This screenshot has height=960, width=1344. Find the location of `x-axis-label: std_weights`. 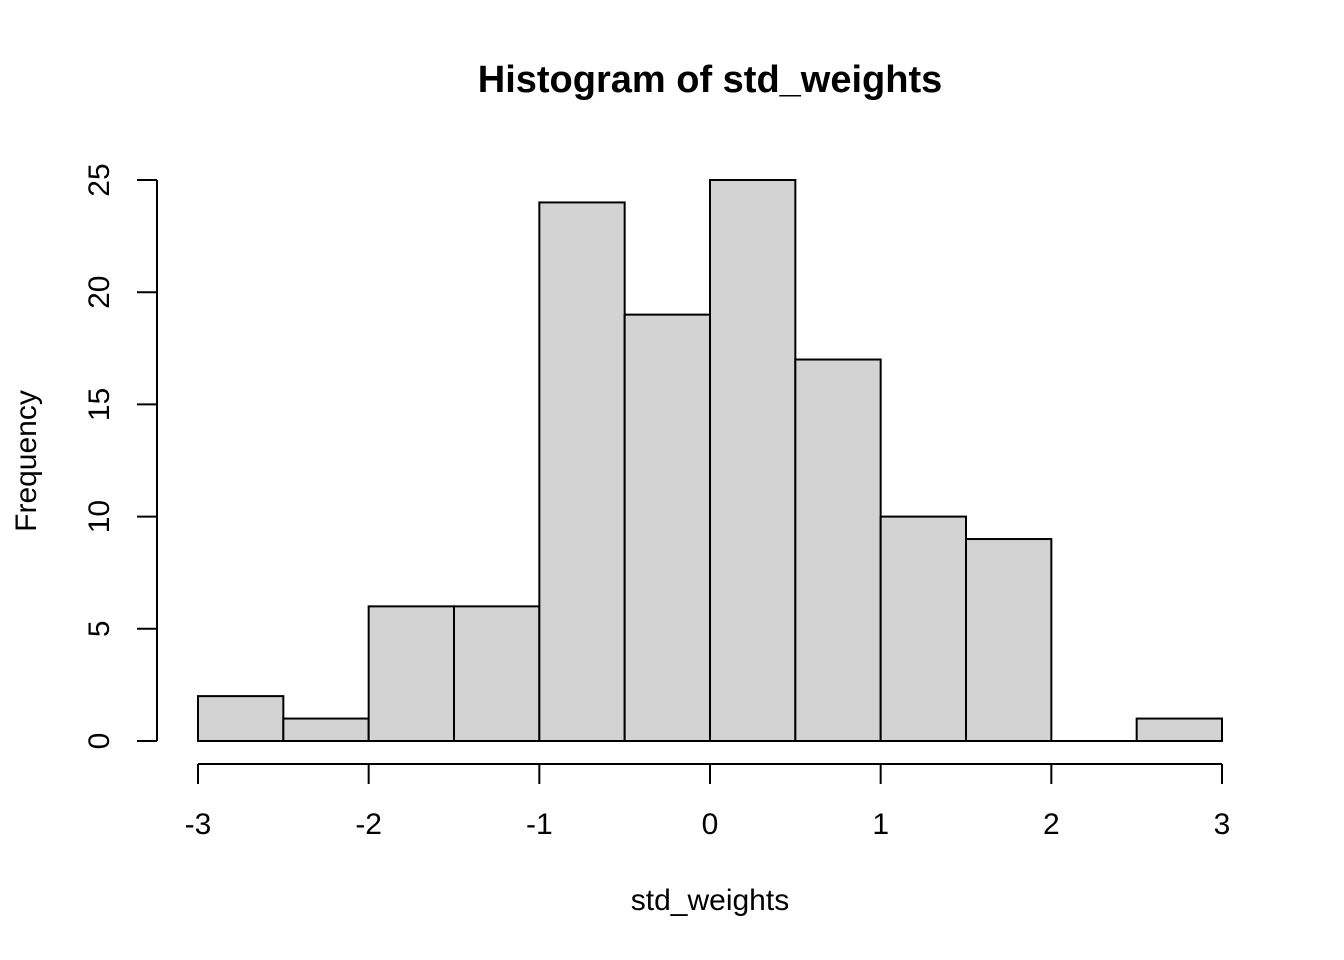

x-axis-label: std_weights is located at coordinates (710, 900).